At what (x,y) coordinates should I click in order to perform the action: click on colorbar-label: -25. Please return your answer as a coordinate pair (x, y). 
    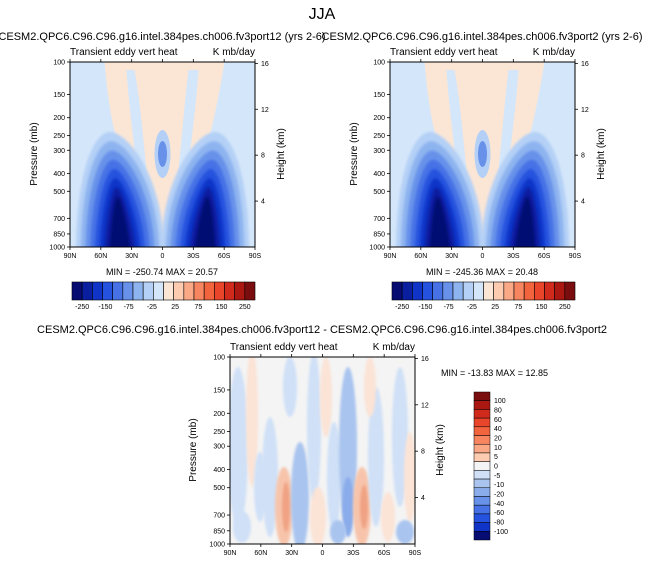
    Looking at the image, I should click on (152, 307).